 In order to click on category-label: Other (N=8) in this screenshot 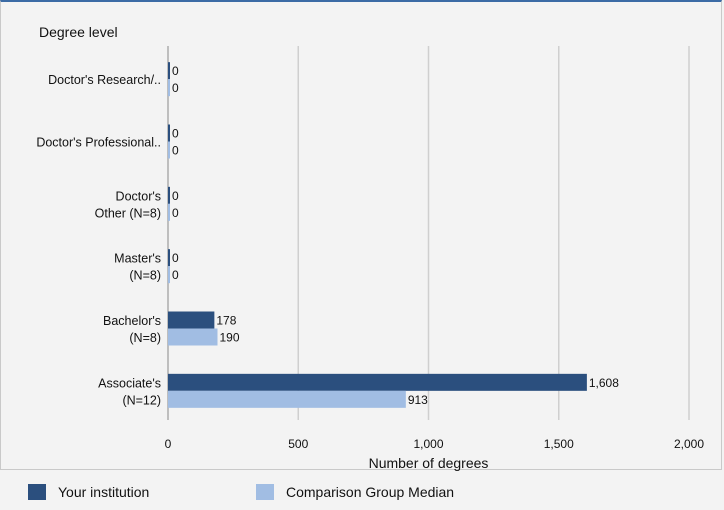, I will do `click(128, 213)`.